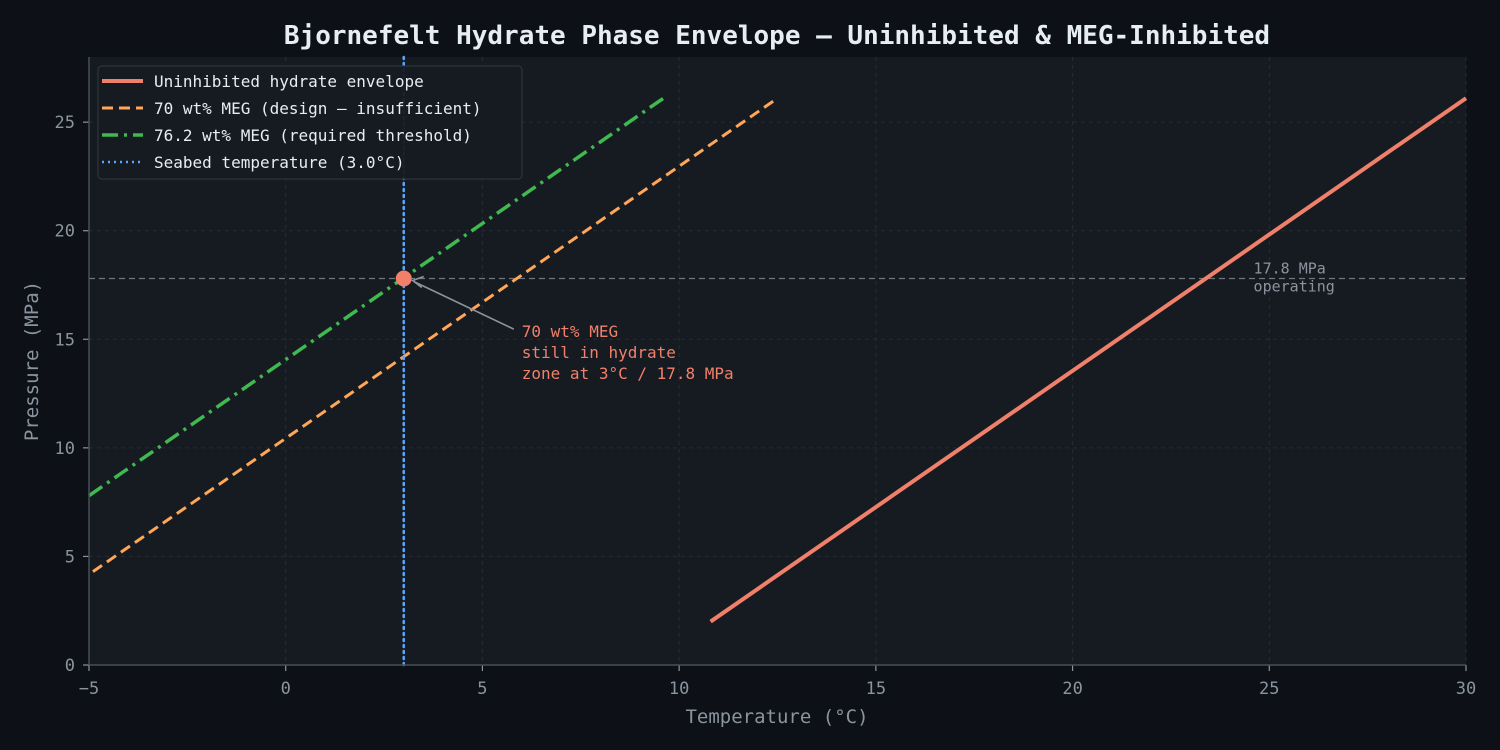  I want to click on x-tick-label: 25, so click(1269, 689).